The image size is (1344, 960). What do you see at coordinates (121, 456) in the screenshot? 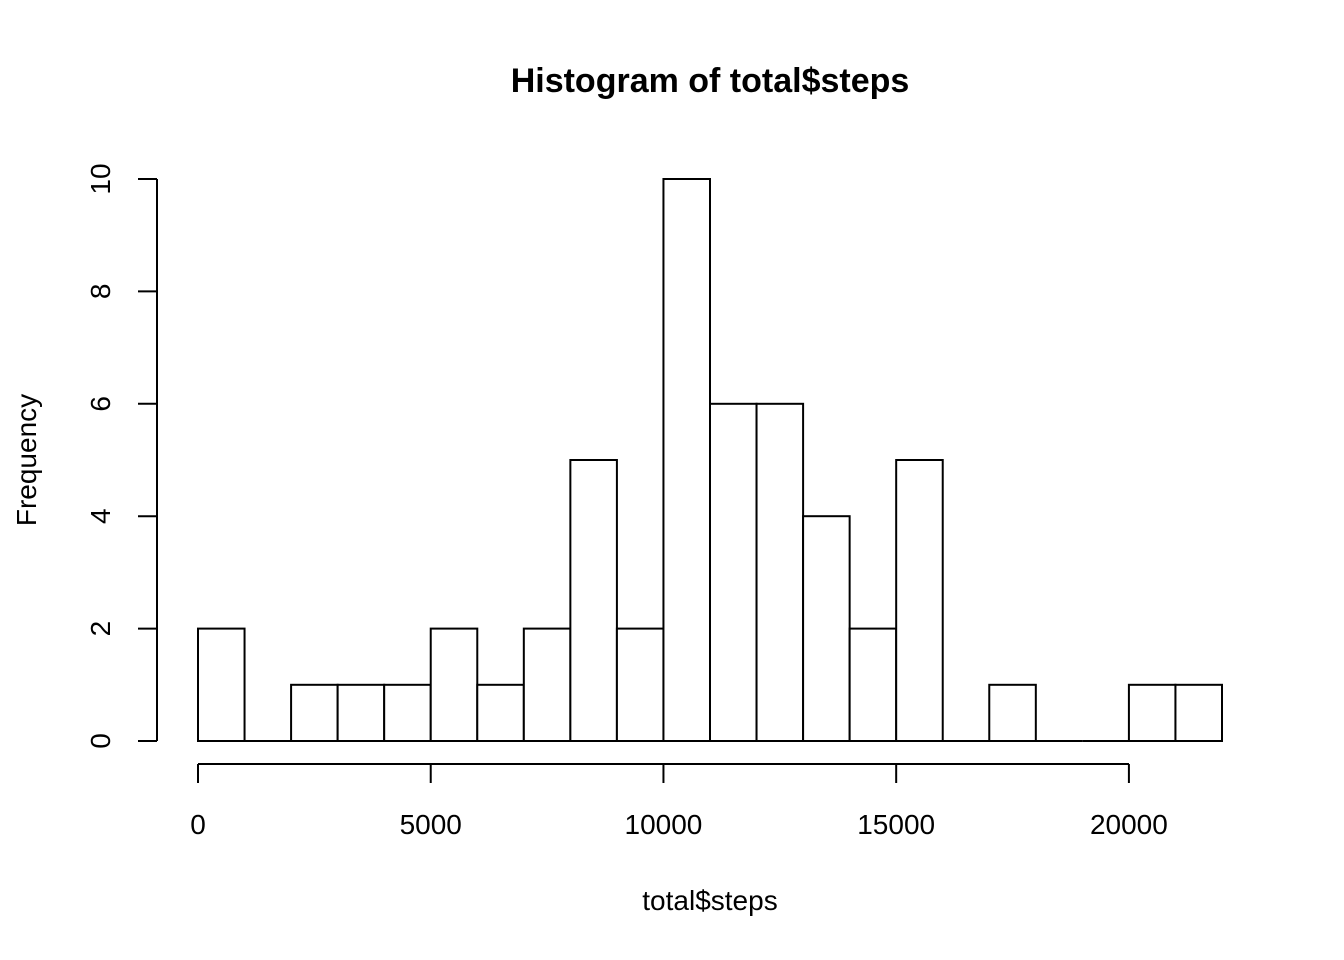
I see `y-axis-ticks: 0 2 4 6 8 10` at bounding box center [121, 456].